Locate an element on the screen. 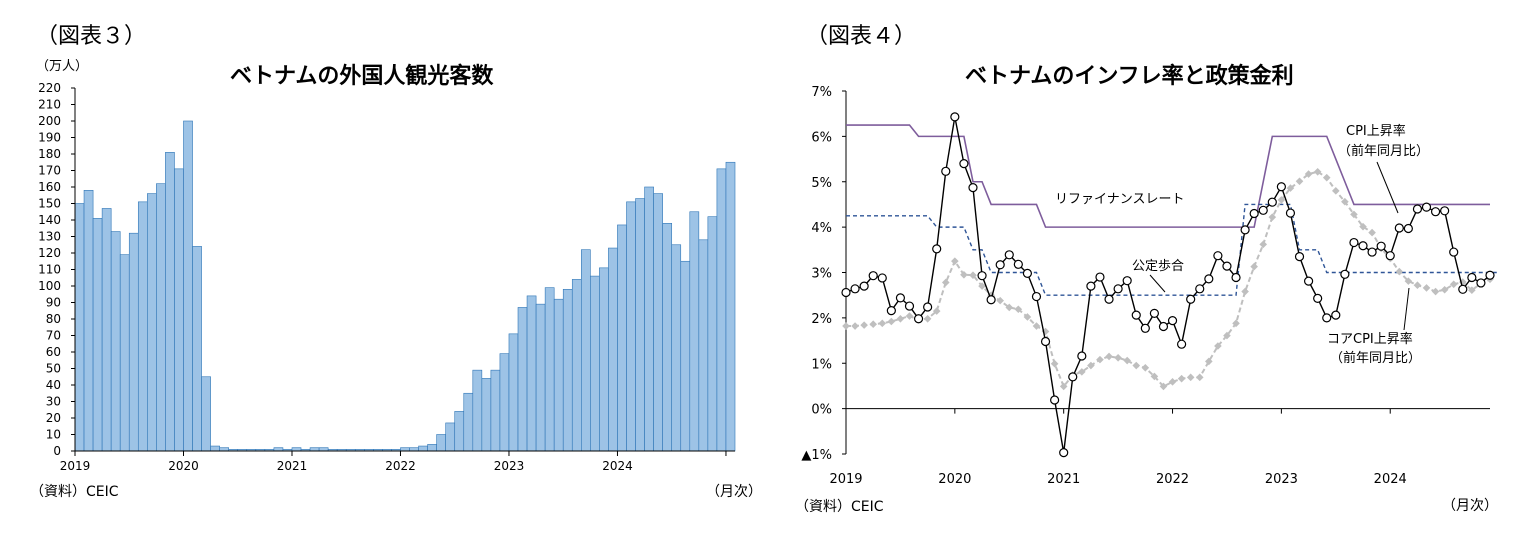 The width and height of the screenshot is (1535, 549). y-tick-label: 3% is located at coordinates (821, 274).